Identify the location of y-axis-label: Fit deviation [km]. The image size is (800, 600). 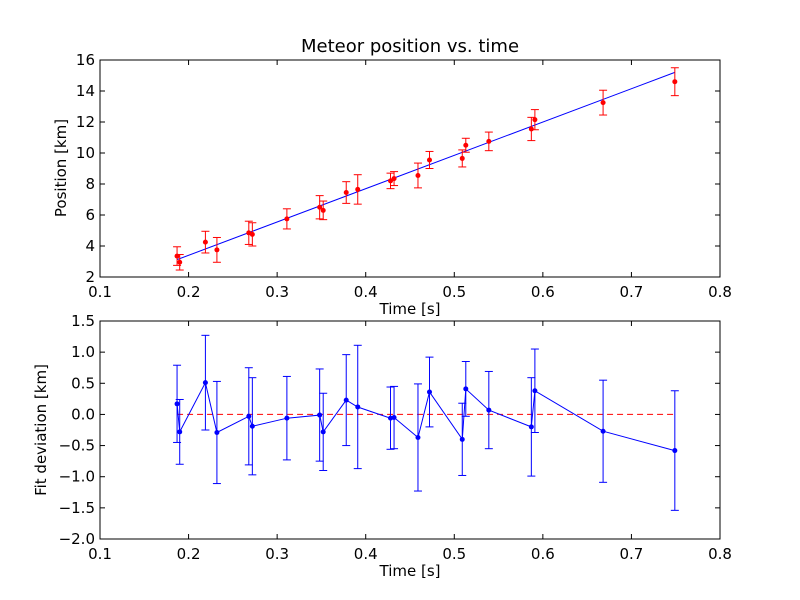
(41, 430).